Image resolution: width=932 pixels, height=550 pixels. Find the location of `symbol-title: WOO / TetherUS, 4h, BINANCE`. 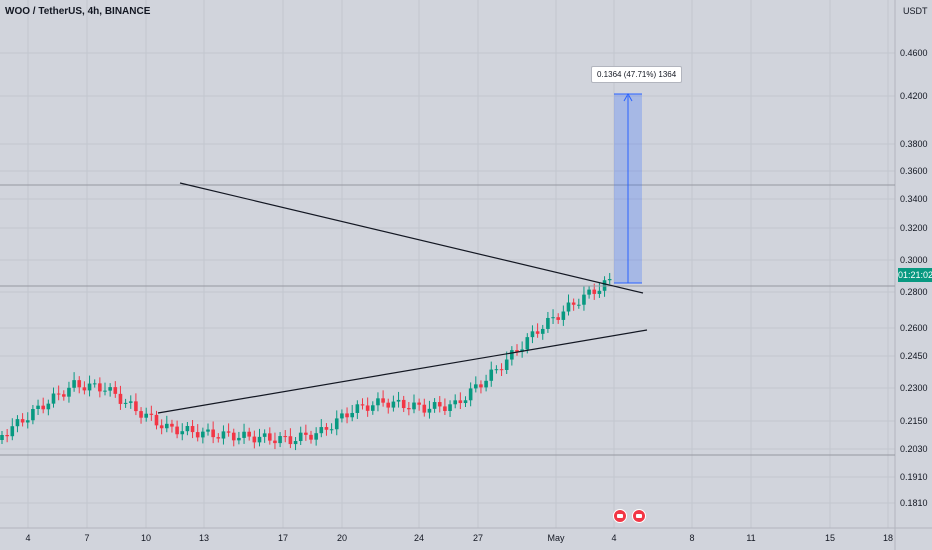

symbol-title: WOO / TetherUS, 4h, BINANCE is located at coordinates (78, 11).